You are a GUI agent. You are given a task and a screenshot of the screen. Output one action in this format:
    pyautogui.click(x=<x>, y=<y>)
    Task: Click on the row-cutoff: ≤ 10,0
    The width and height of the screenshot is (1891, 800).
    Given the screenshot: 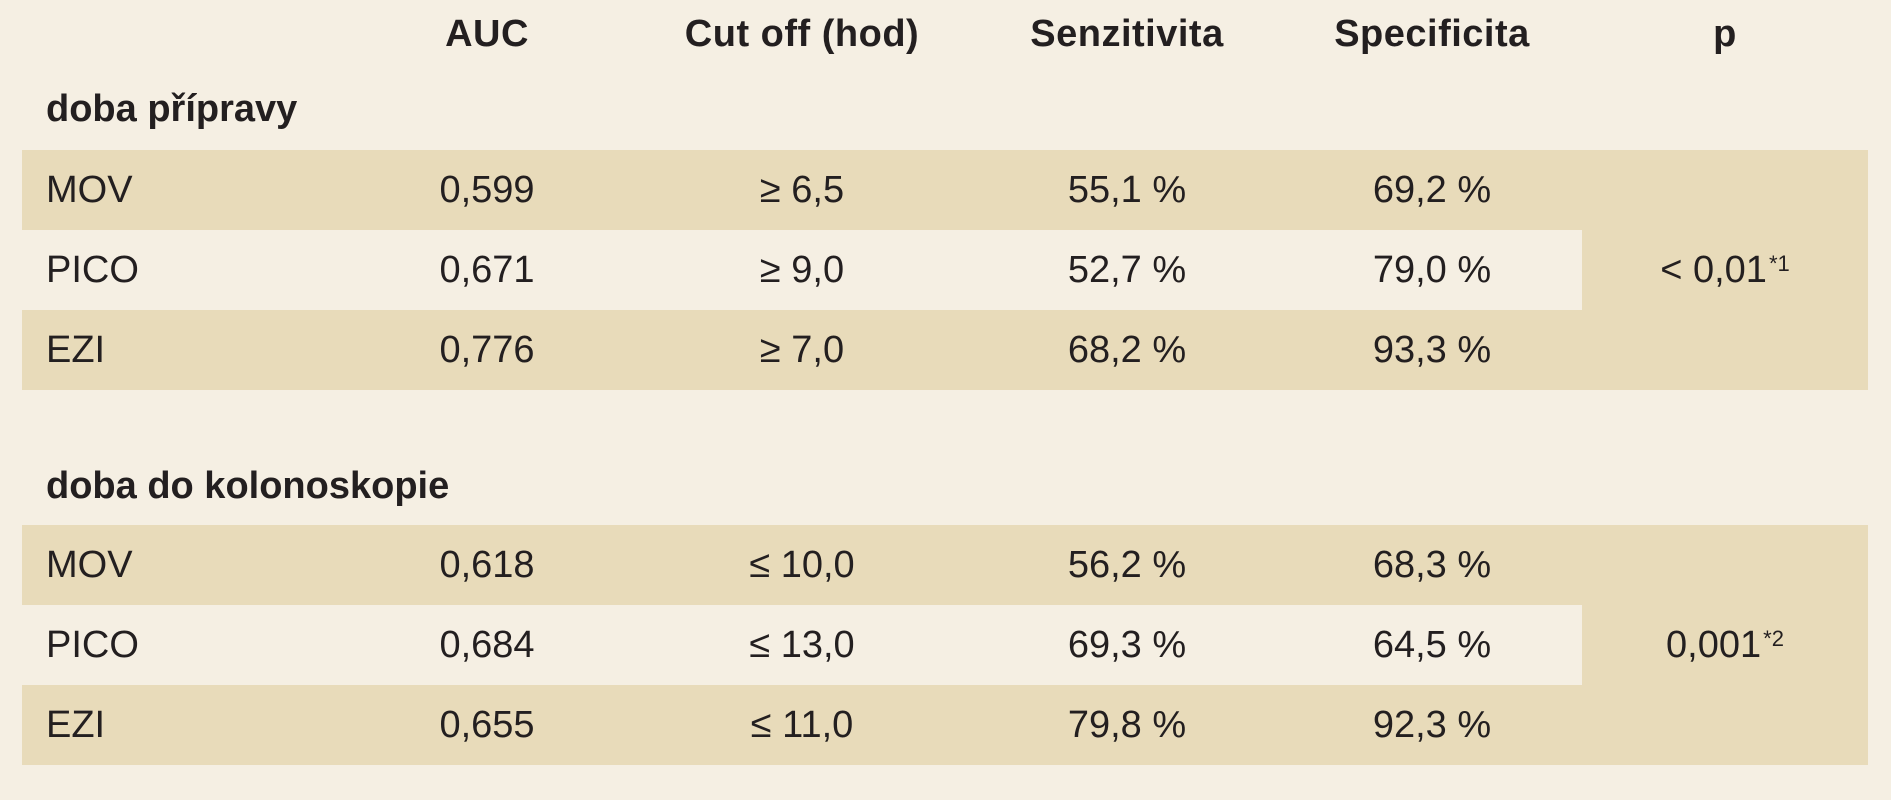 What is the action you would take?
    pyautogui.click(x=802, y=564)
    